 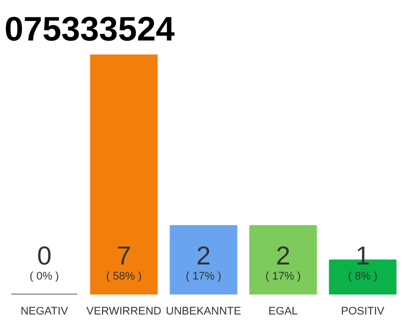 What do you see at coordinates (124, 312) in the screenshot?
I see `x-tick-label: VERWIRREND` at bounding box center [124, 312].